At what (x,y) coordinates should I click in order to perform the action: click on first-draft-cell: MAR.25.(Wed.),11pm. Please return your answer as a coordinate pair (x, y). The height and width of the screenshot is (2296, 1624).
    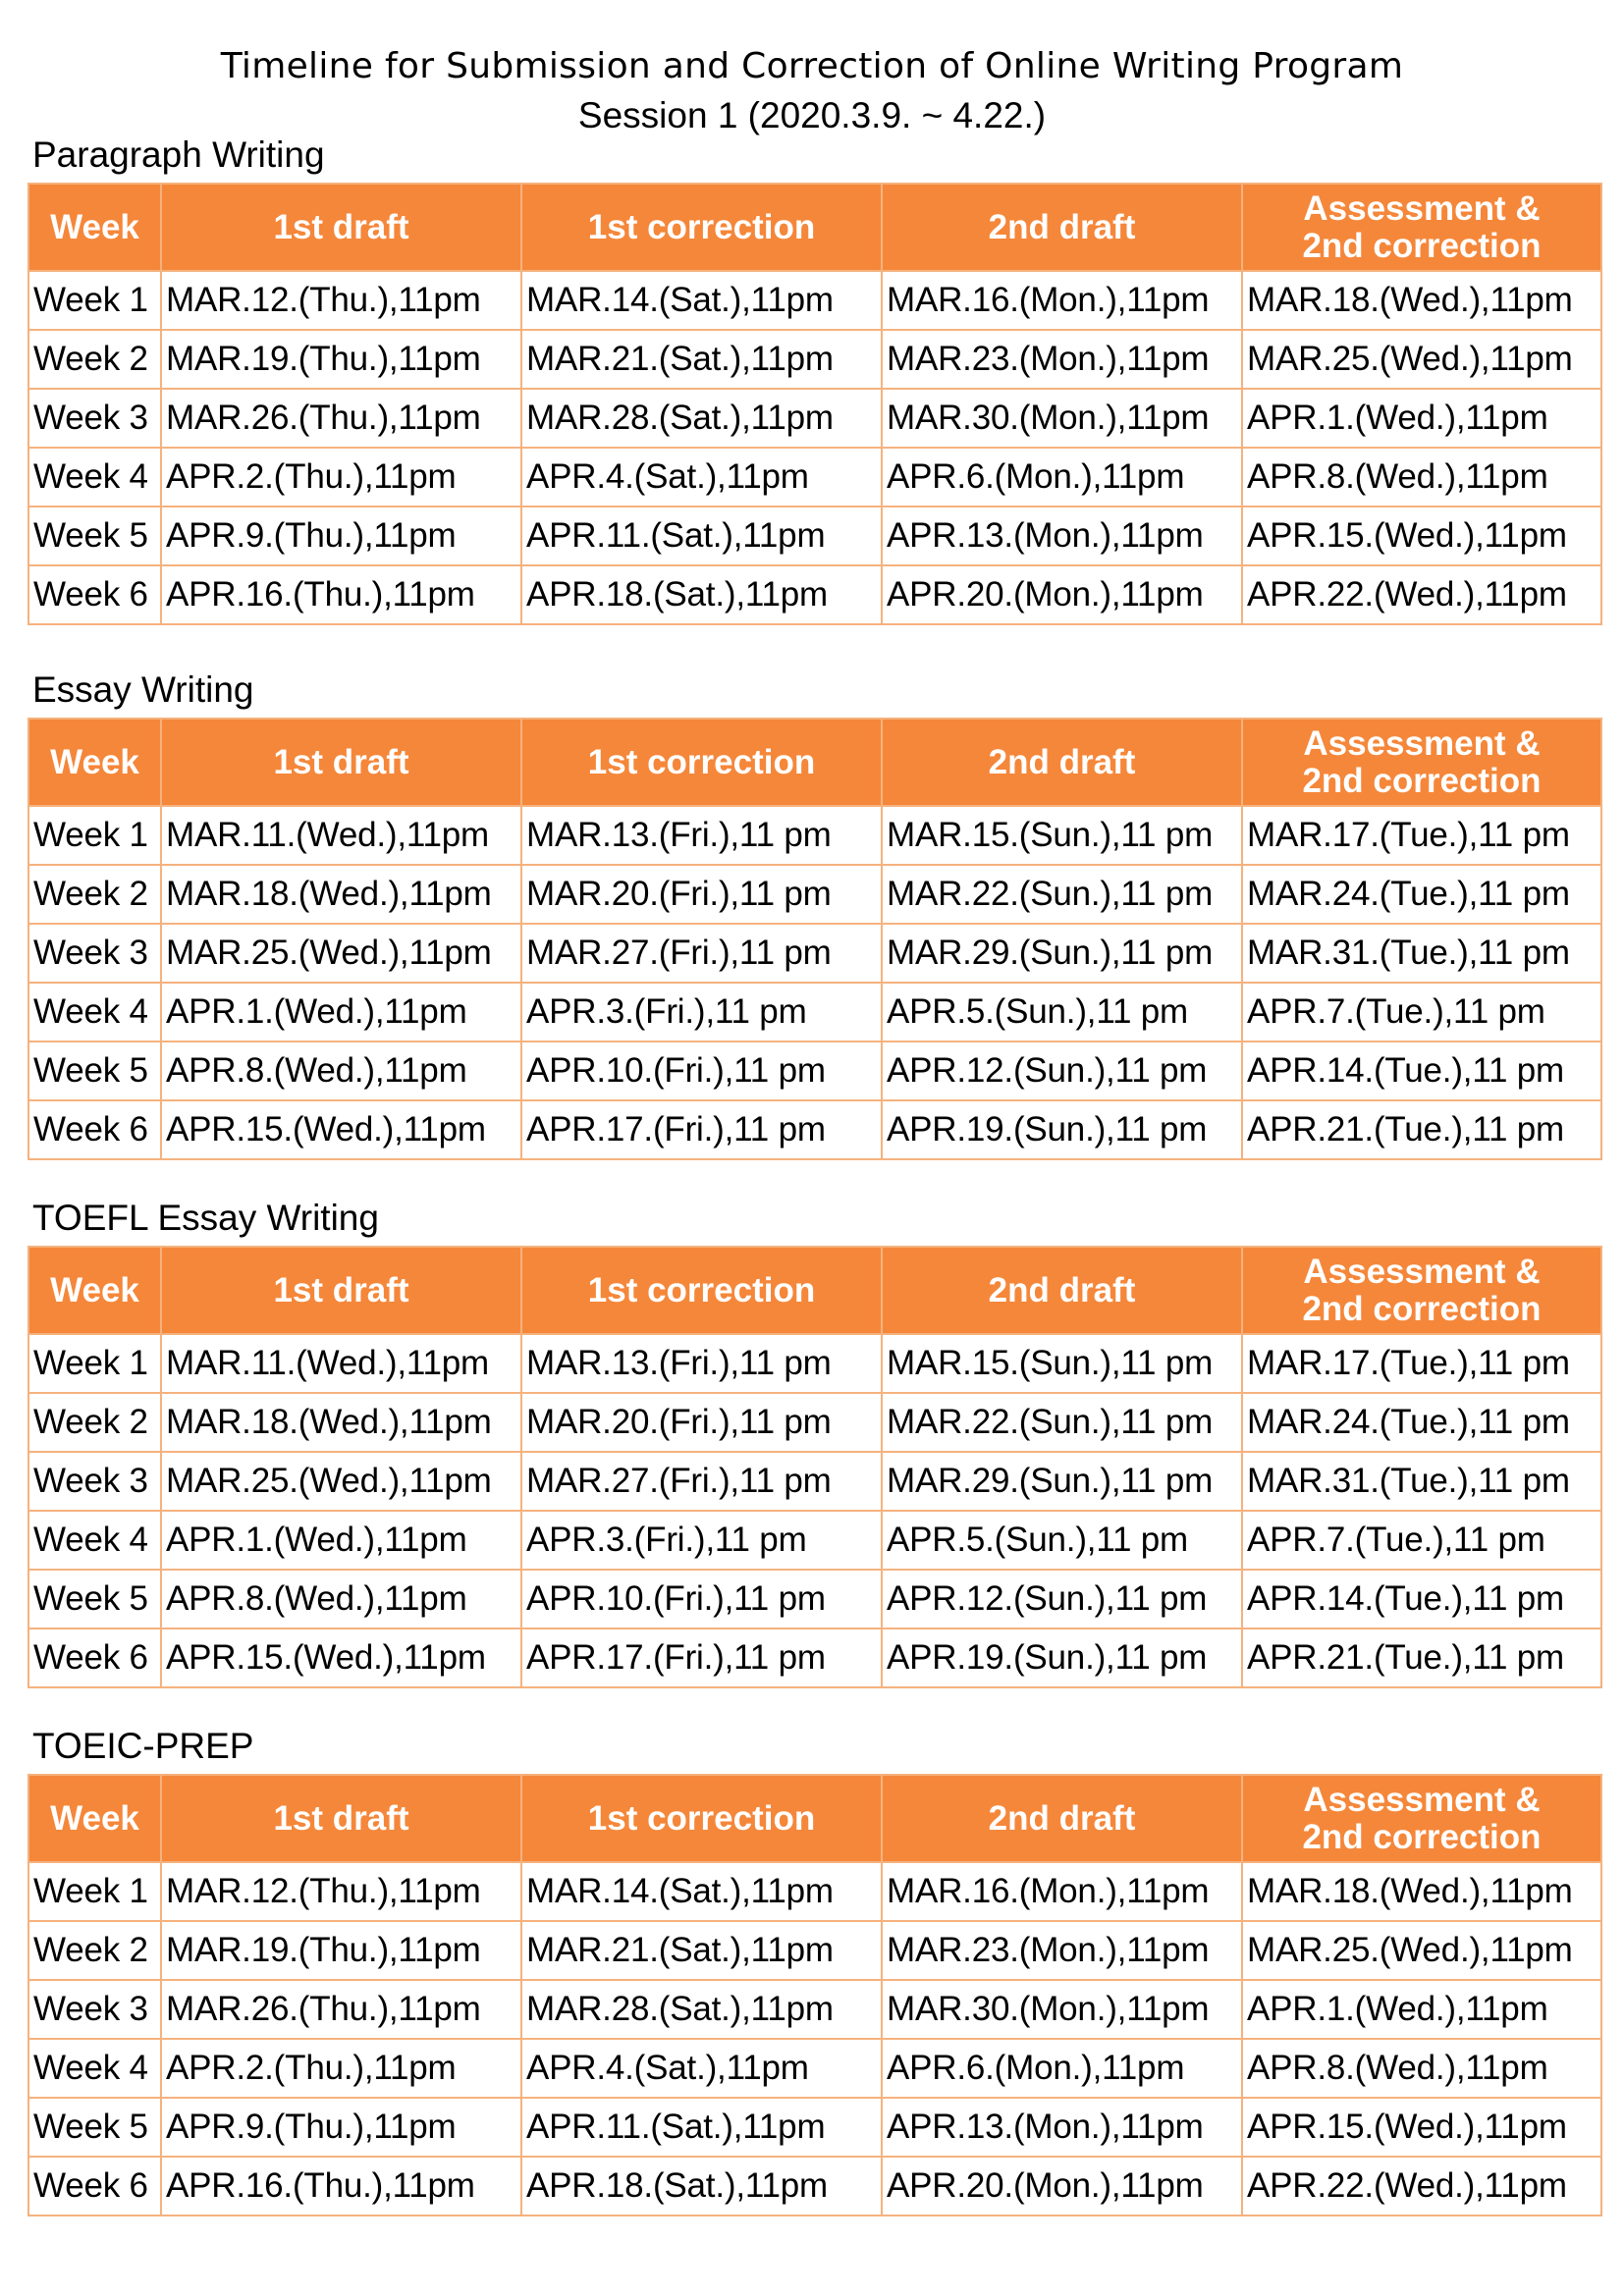
    Looking at the image, I should click on (341, 953).